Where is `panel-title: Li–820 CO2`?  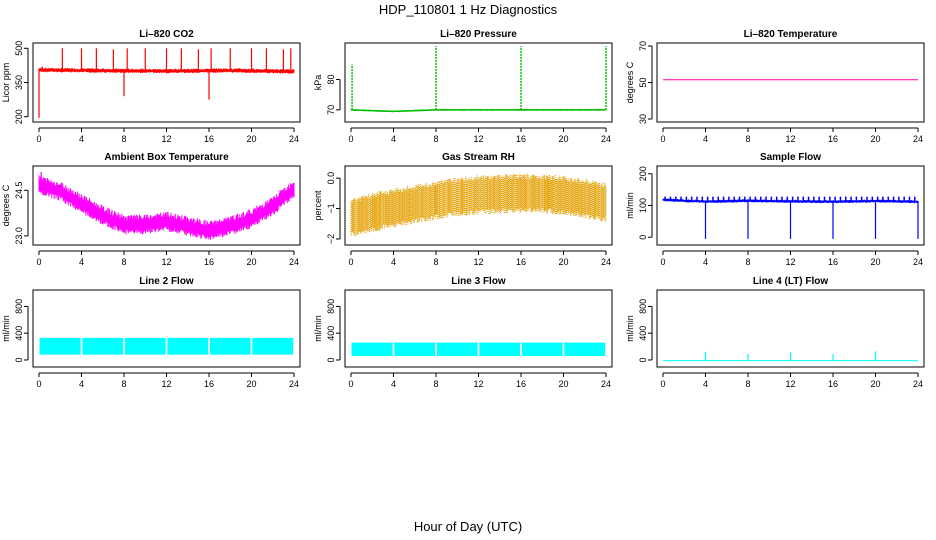 panel-title: Li–820 CO2 is located at coordinates (166, 34).